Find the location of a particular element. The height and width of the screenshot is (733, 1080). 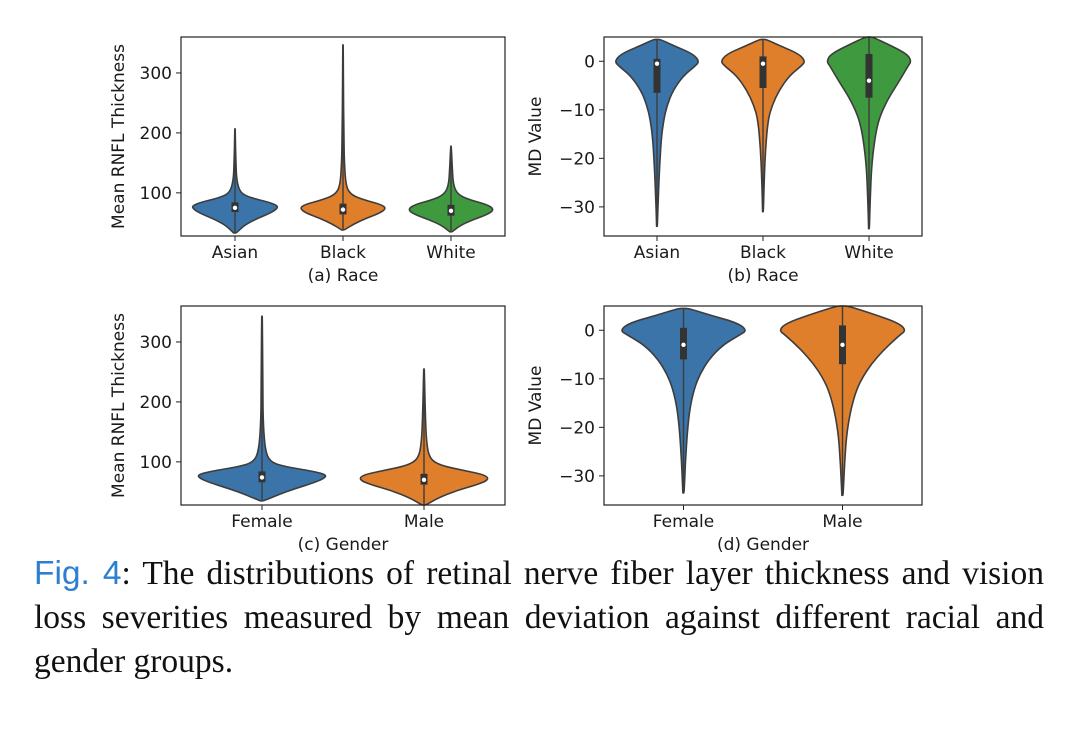

iqr-box-asian is located at coordinates (657, 75).